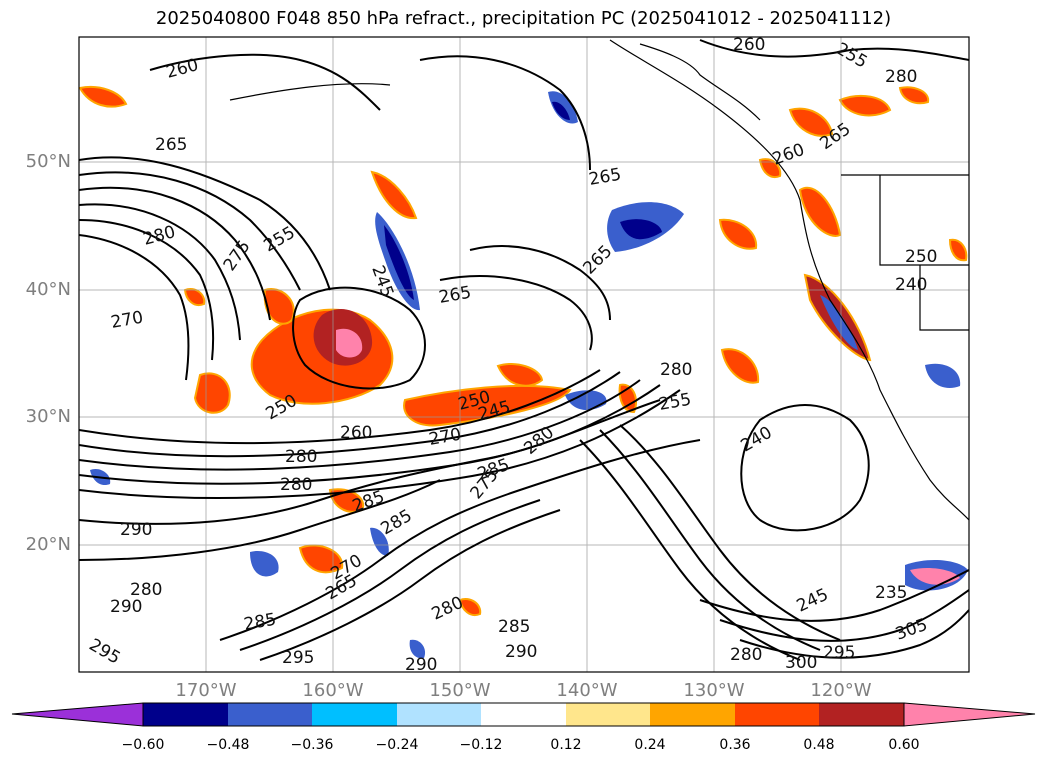 The height and width of the screenshot is (765, 1047). What do you see at coordinates (48, 289) in the screenshot?
I see `lat-label-40n: 40°N` at bounding box center [48, 289].